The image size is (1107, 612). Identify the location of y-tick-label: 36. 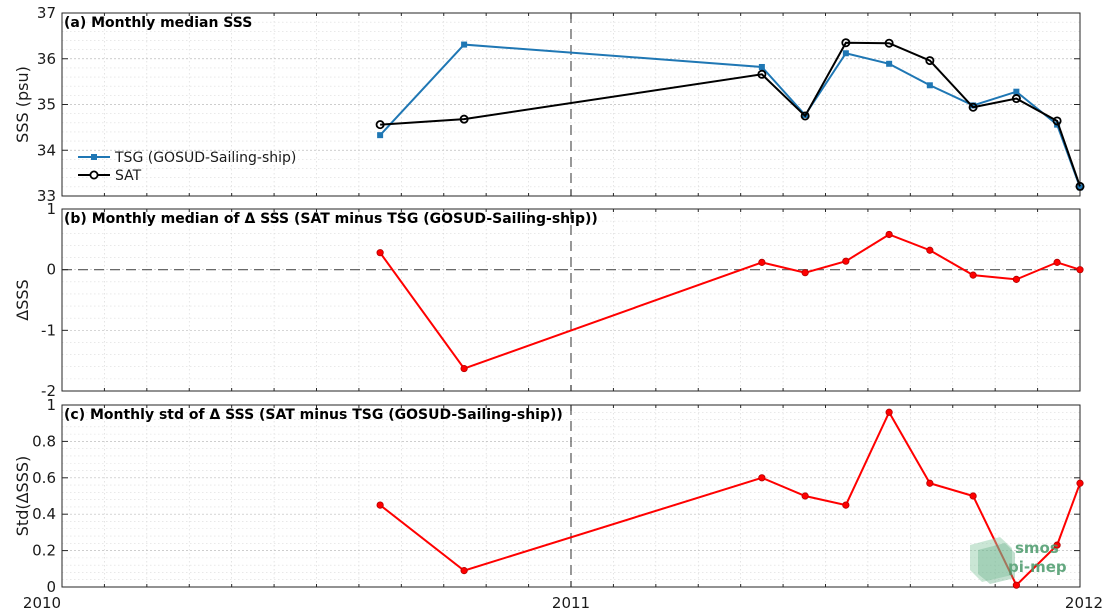
(46, 59).